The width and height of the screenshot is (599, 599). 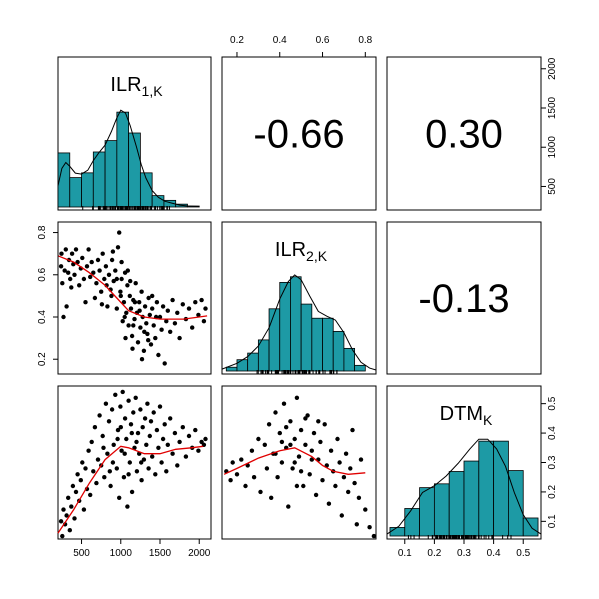 What do you see at coordinates (132, 287) in the screenshot?
I see `loess-line` at bounding box center [132, 287].